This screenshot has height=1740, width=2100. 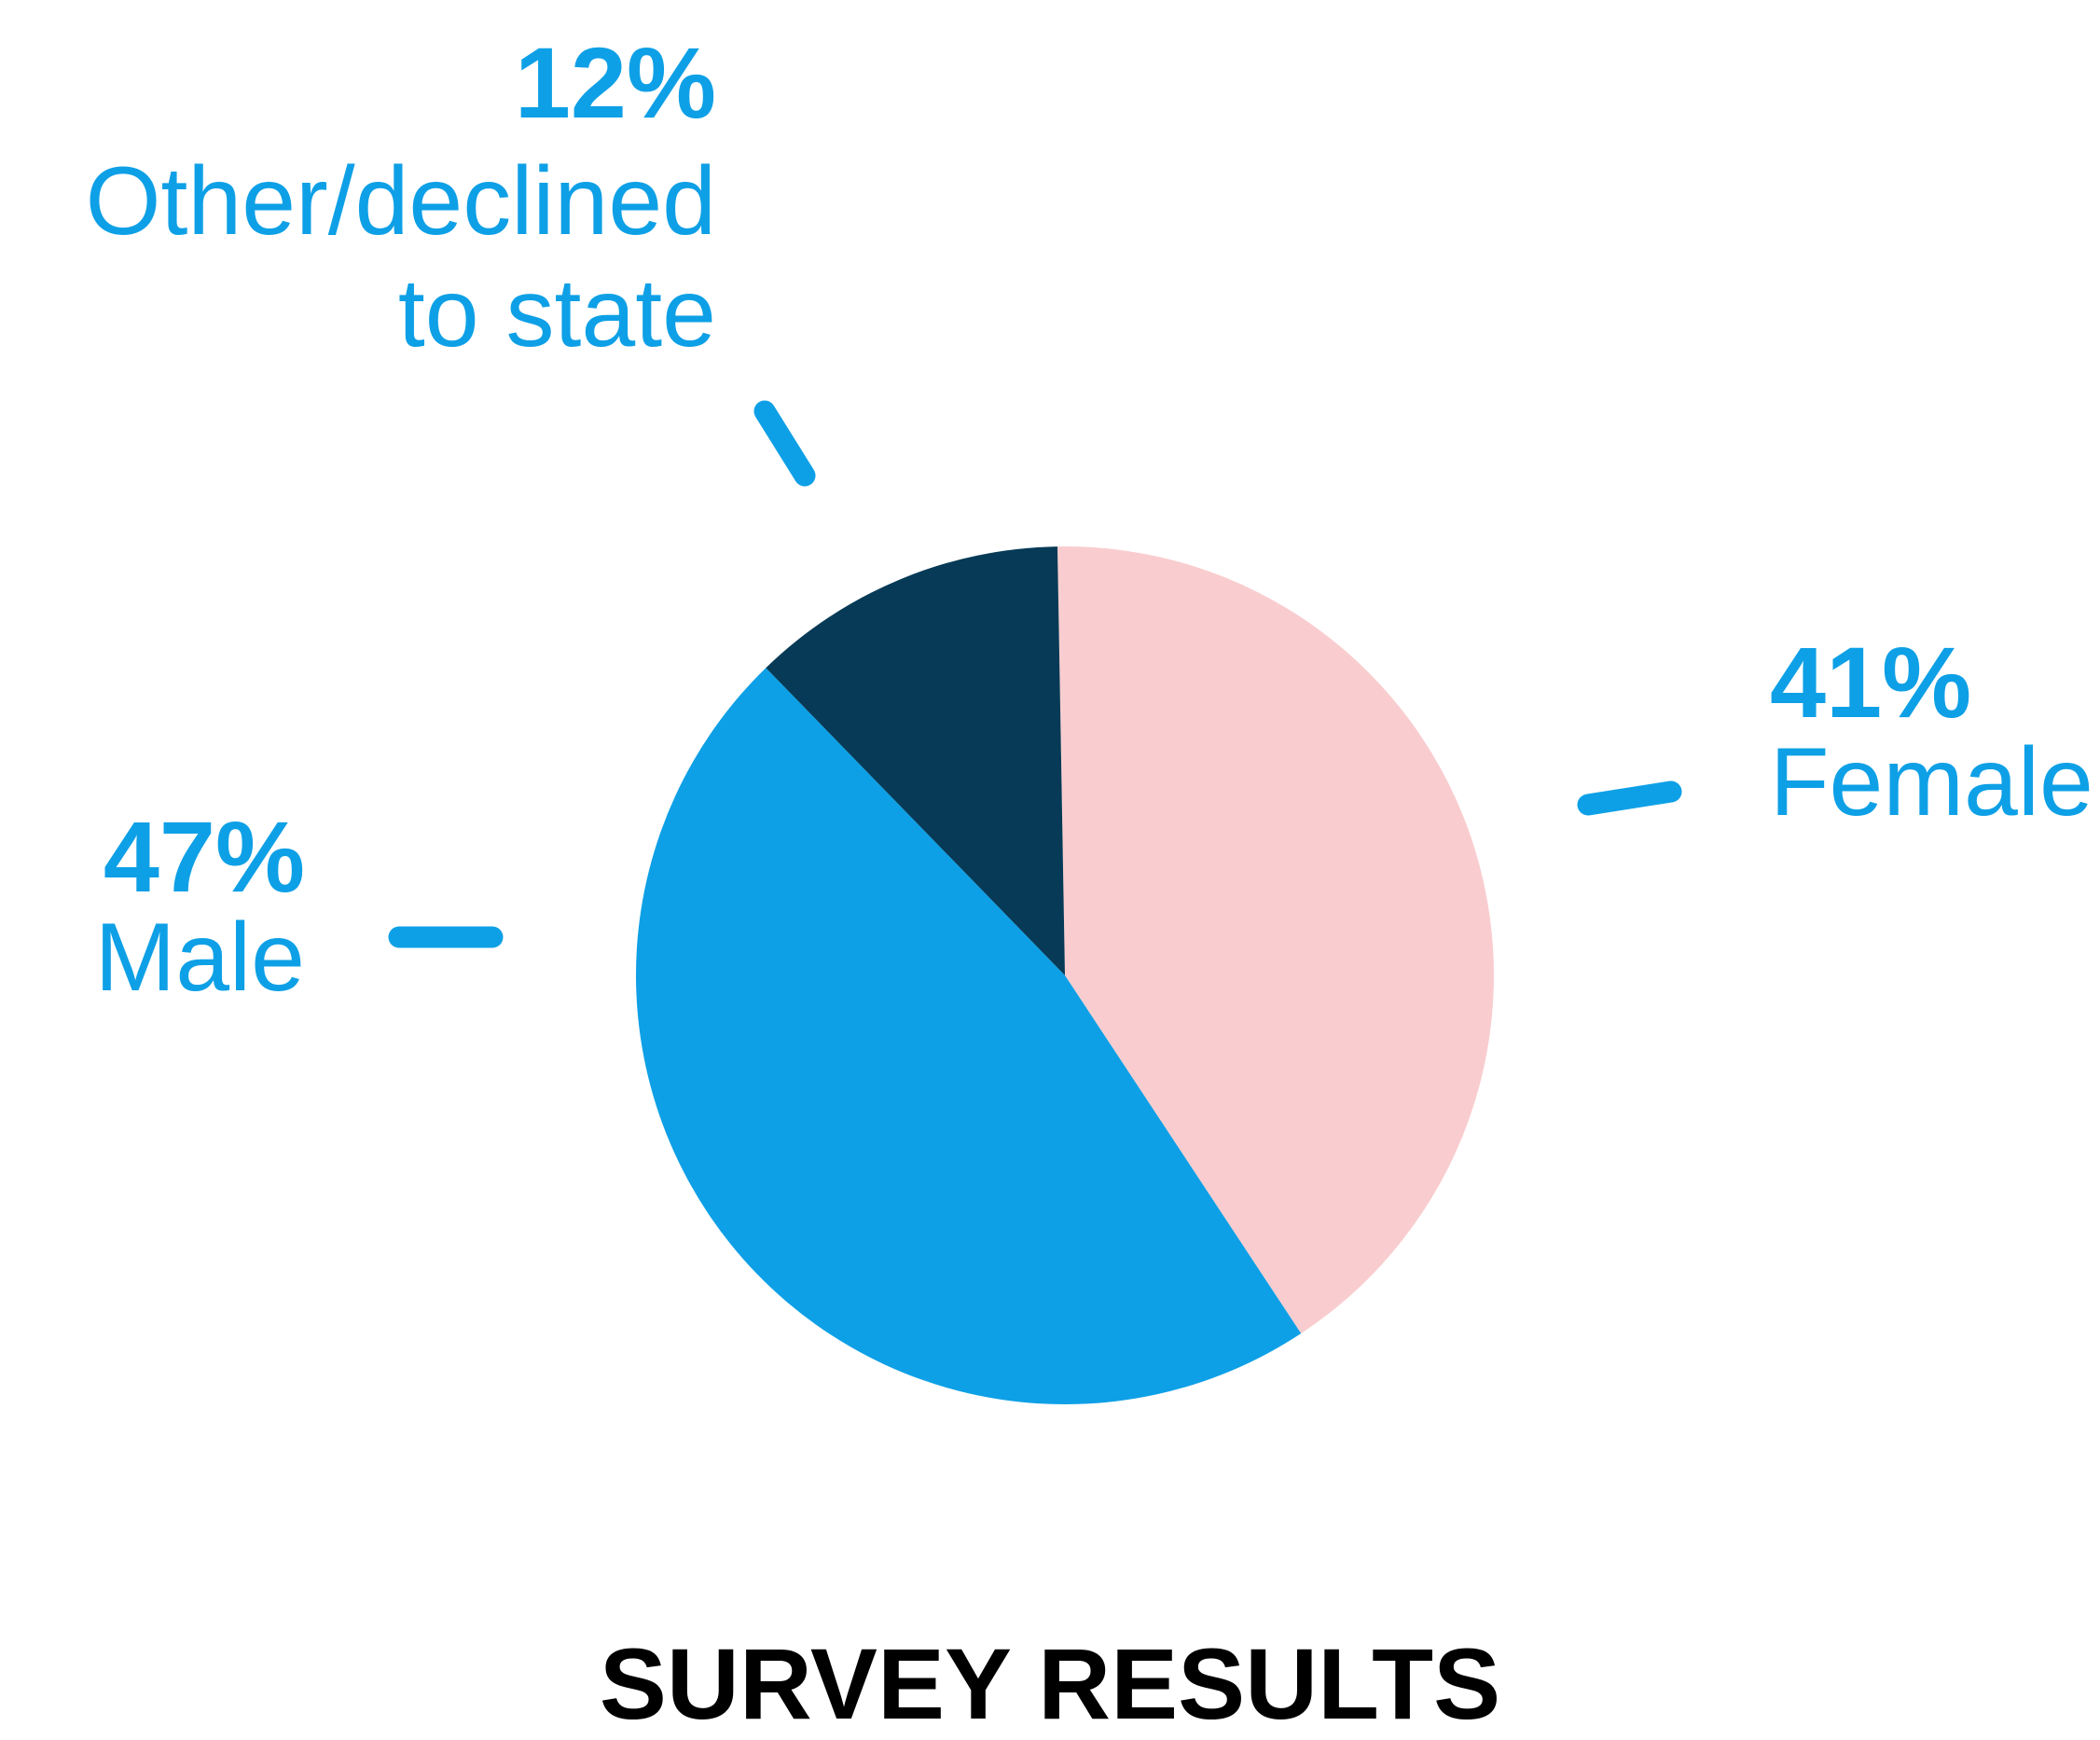 What do you see at coordinates (1050, 1683) in the screenshot?
I see `chart-title: SURVEY RESULTS` at bounding box center [1050, 1683].